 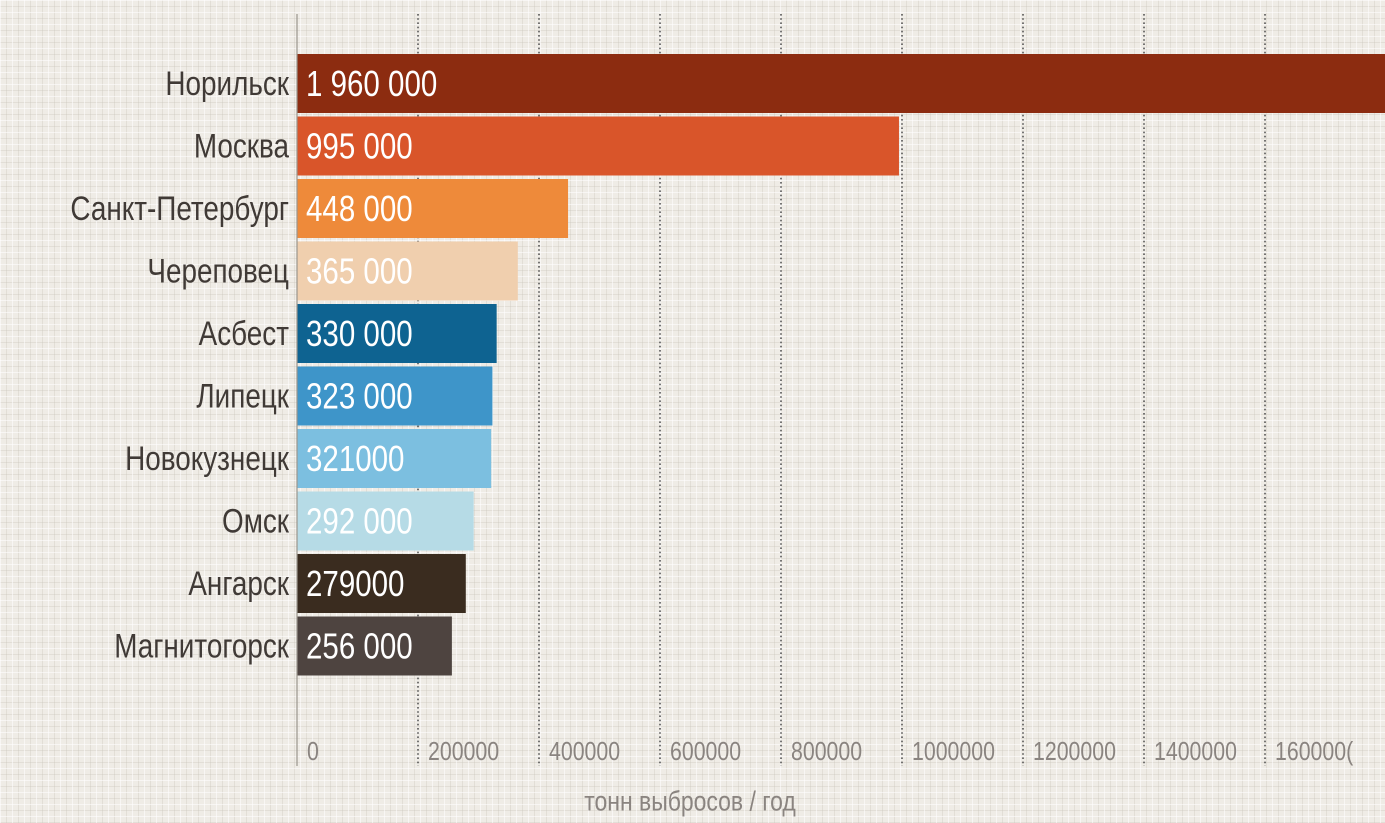 What do you see at coordinates (238, 583) in the screenshot?
I see `category-label: Ангарск` at bounding box center [238, 583].